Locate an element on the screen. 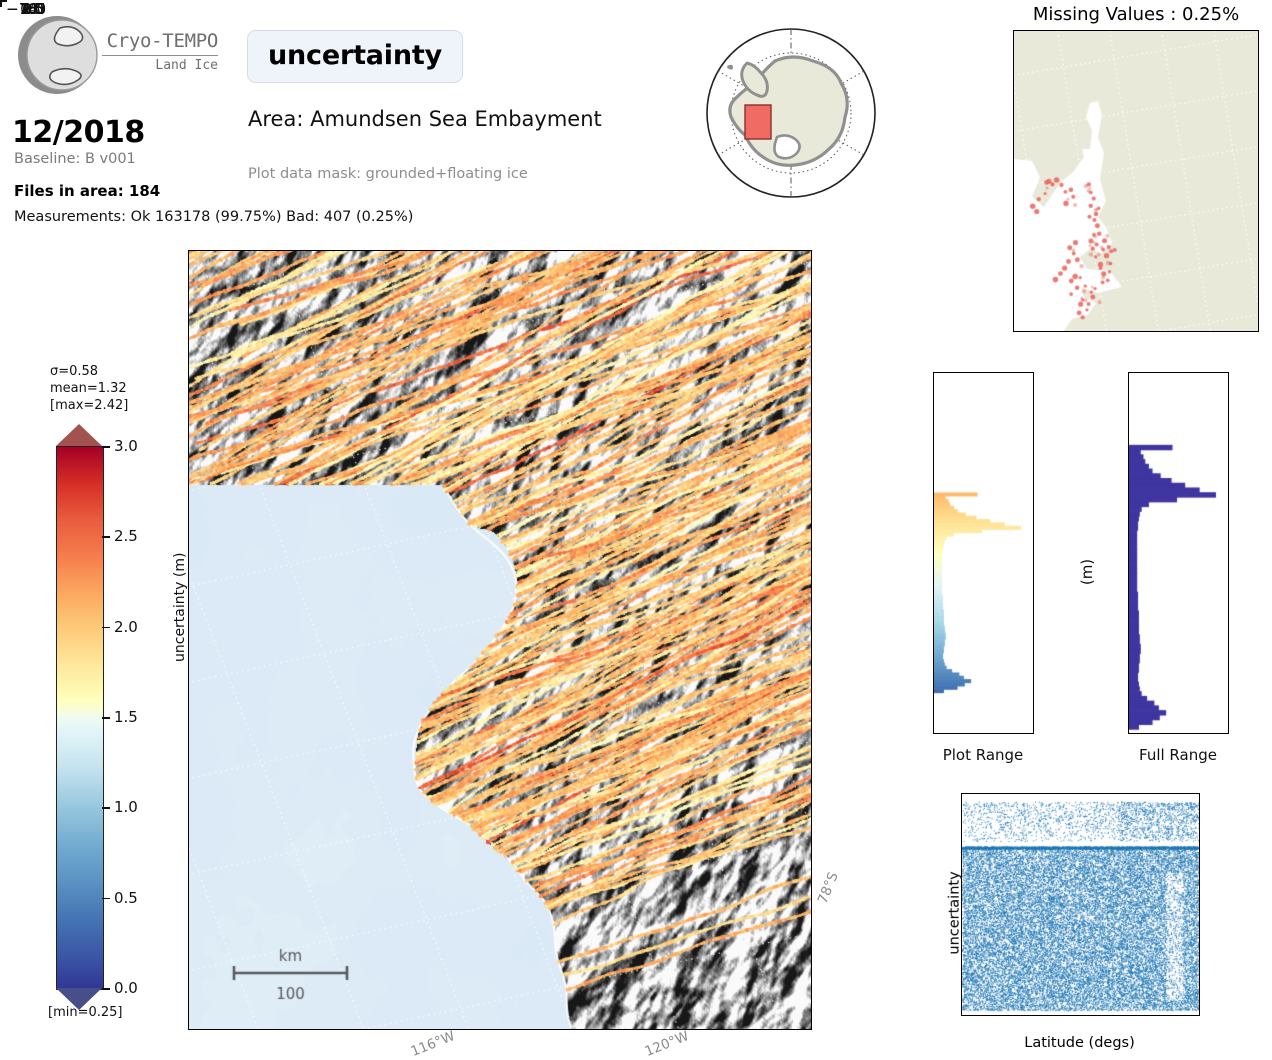 This screenshot has width=1272, height=1060. colorbar-tick-label: 1.5 is located at coordinates (126, 717).